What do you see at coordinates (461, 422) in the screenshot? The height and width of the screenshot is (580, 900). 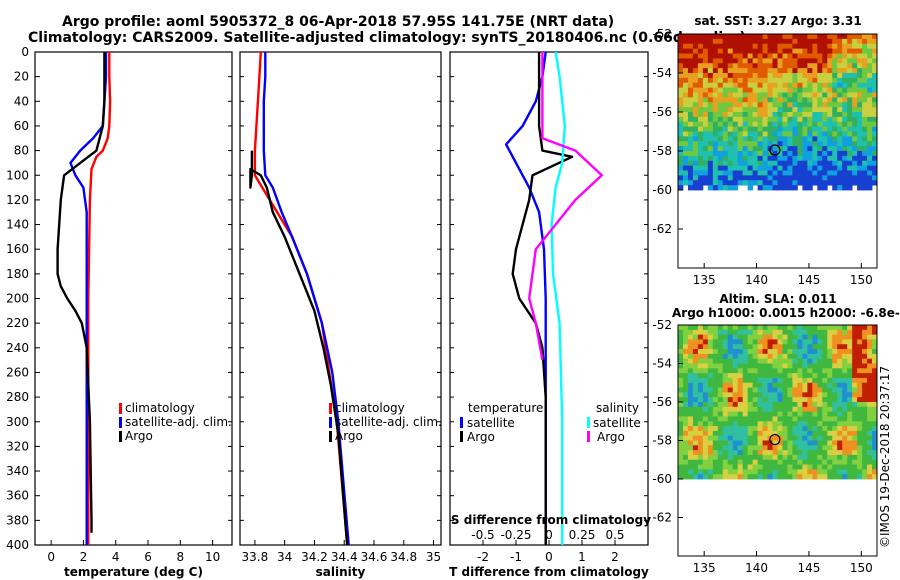 I see `diff-legend-swatch` at bounding box center [461, 422].